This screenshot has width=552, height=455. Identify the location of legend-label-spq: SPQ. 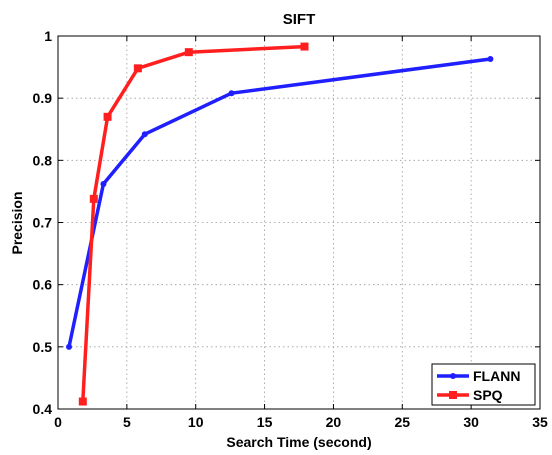
(488, 395).